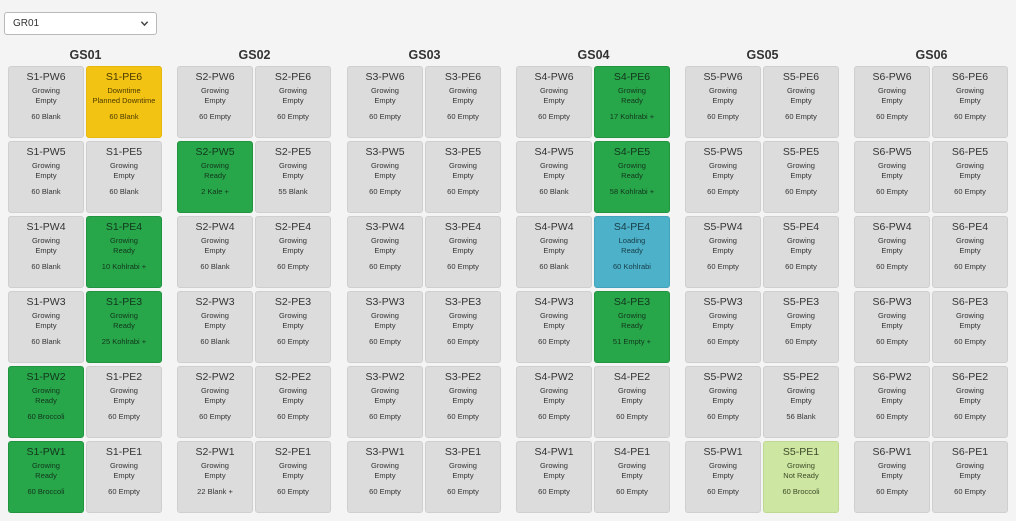 This screenshot has width=1016, height=521. I want to click on station-cell: S5-PE6 Growing Empty 60 Empty, so click(801, 102).